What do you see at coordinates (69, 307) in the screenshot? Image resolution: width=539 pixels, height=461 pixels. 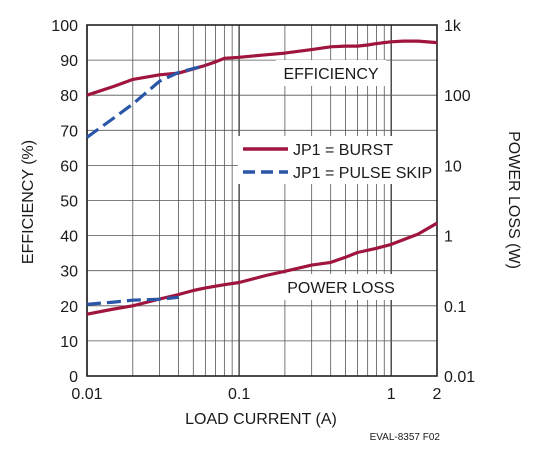 I see `y-left-tick-label: 20` at bounding box center [69, 307].